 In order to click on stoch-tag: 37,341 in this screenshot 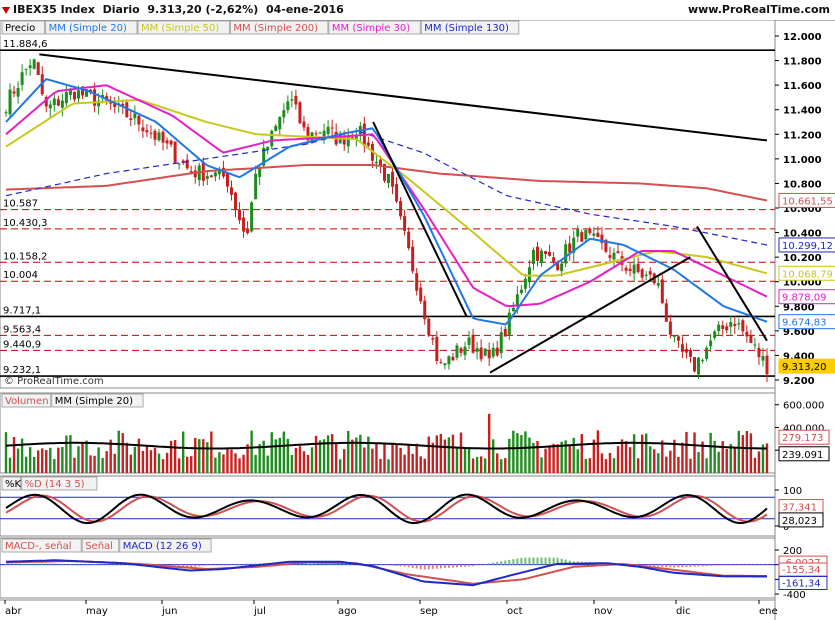, I will do `click(799, 508)`.